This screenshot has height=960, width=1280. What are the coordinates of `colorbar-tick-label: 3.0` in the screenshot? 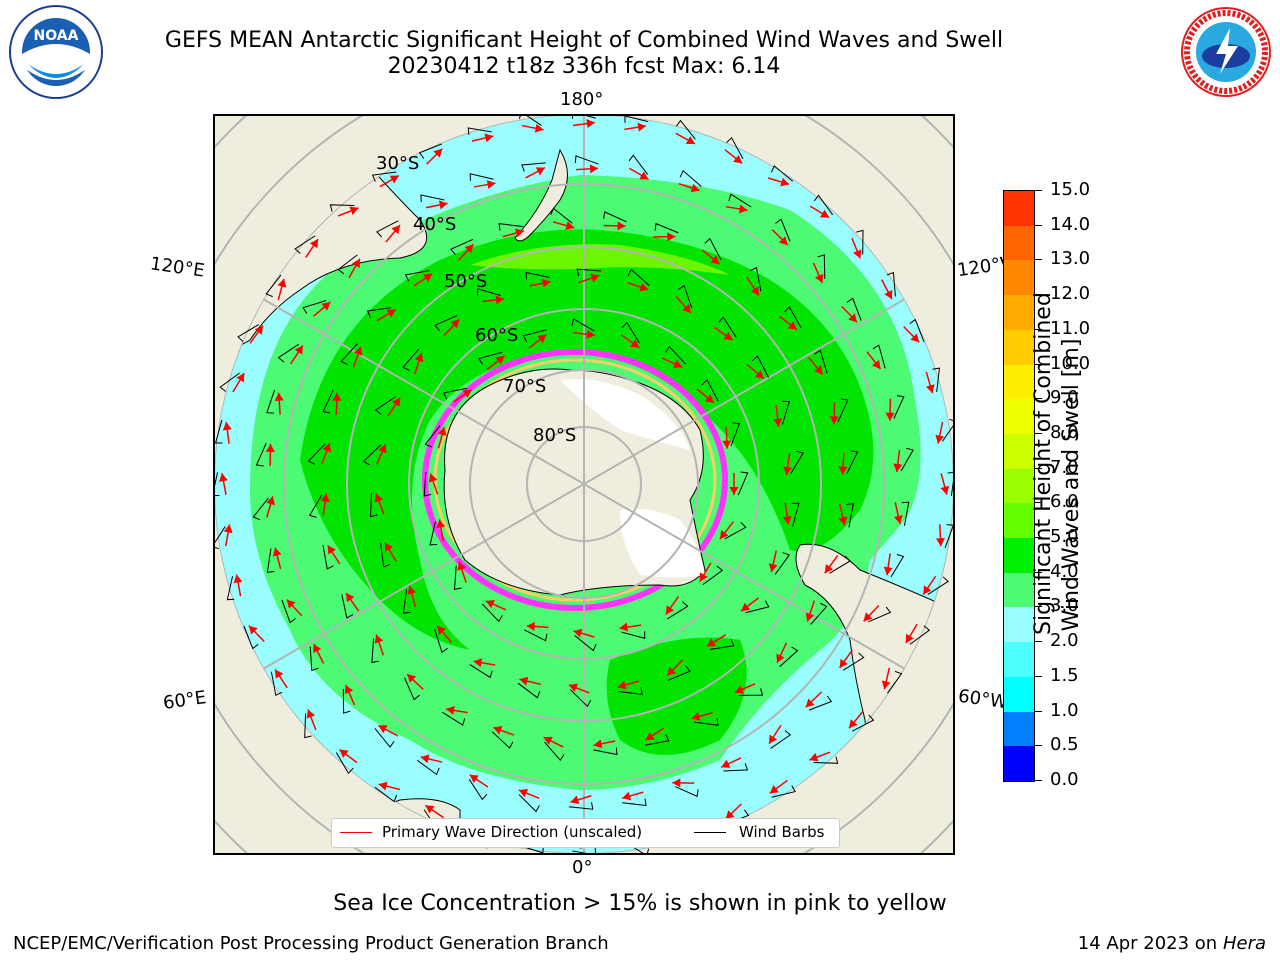 It's located at (1064, 606).